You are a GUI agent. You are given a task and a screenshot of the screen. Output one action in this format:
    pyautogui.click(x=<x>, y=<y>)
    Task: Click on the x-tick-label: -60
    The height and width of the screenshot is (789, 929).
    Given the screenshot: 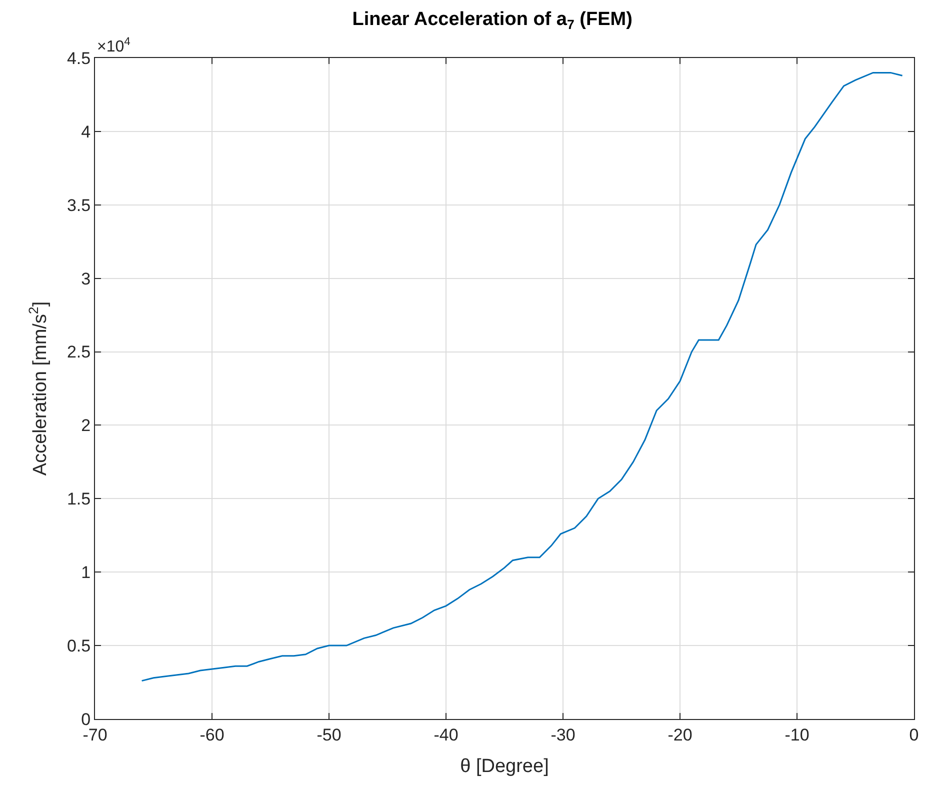 What is the action you would take?
    pyautogui.click(x=212, y=734)
    